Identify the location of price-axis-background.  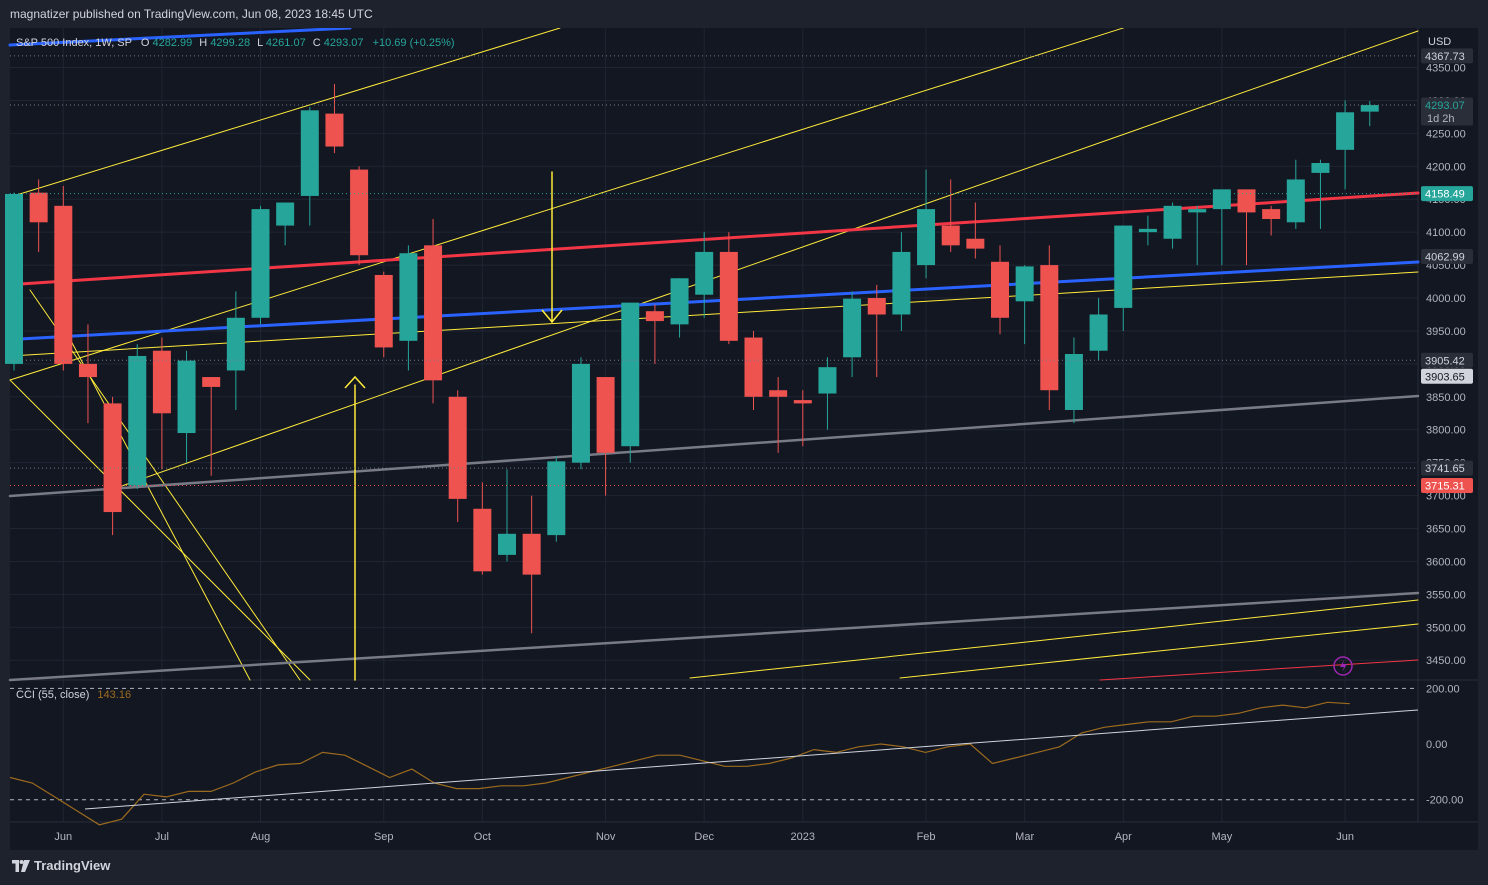
(1448, 439).